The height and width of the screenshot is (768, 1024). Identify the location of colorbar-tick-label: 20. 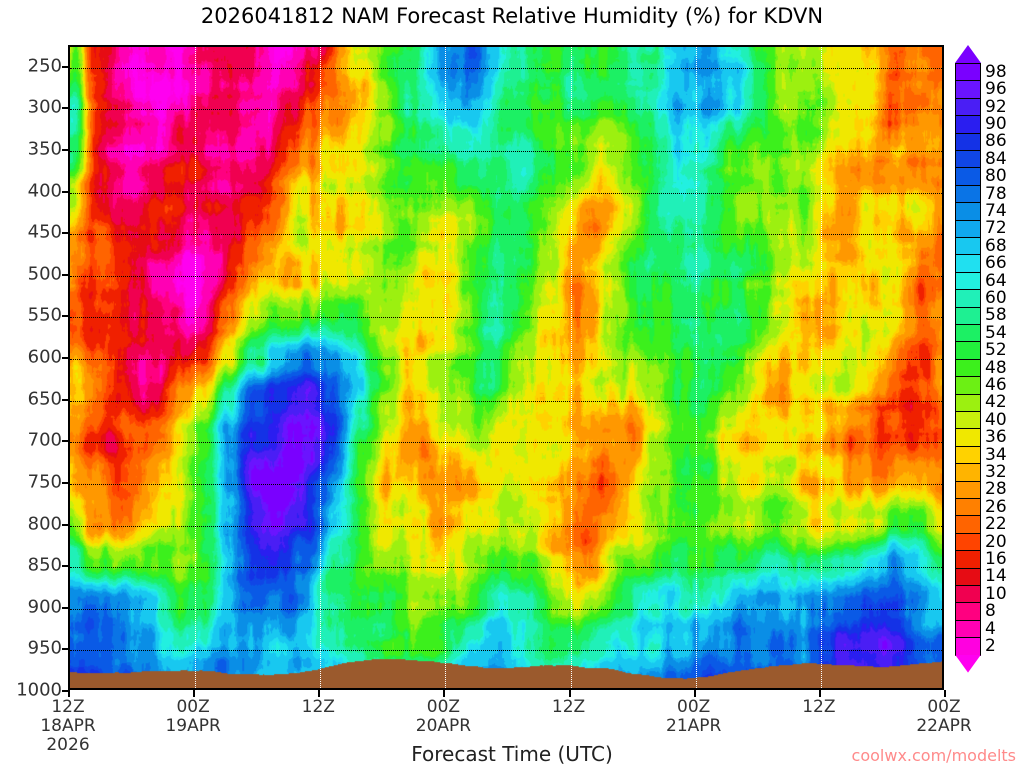
(996, 541).